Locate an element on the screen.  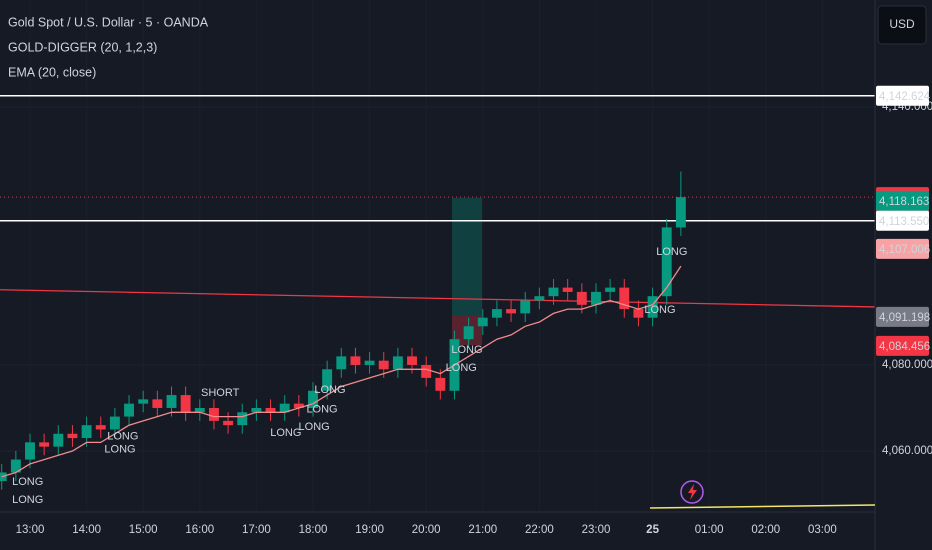
y-tick-label: 4,080.000 is located at coordinates (907, 365).